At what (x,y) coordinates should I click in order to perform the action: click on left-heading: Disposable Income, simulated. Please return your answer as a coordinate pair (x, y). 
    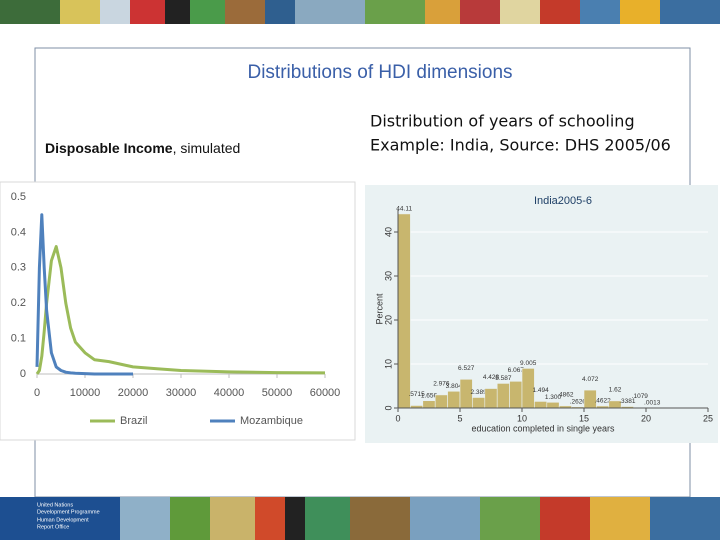
    Looking at the image, I should click on (142, 148).